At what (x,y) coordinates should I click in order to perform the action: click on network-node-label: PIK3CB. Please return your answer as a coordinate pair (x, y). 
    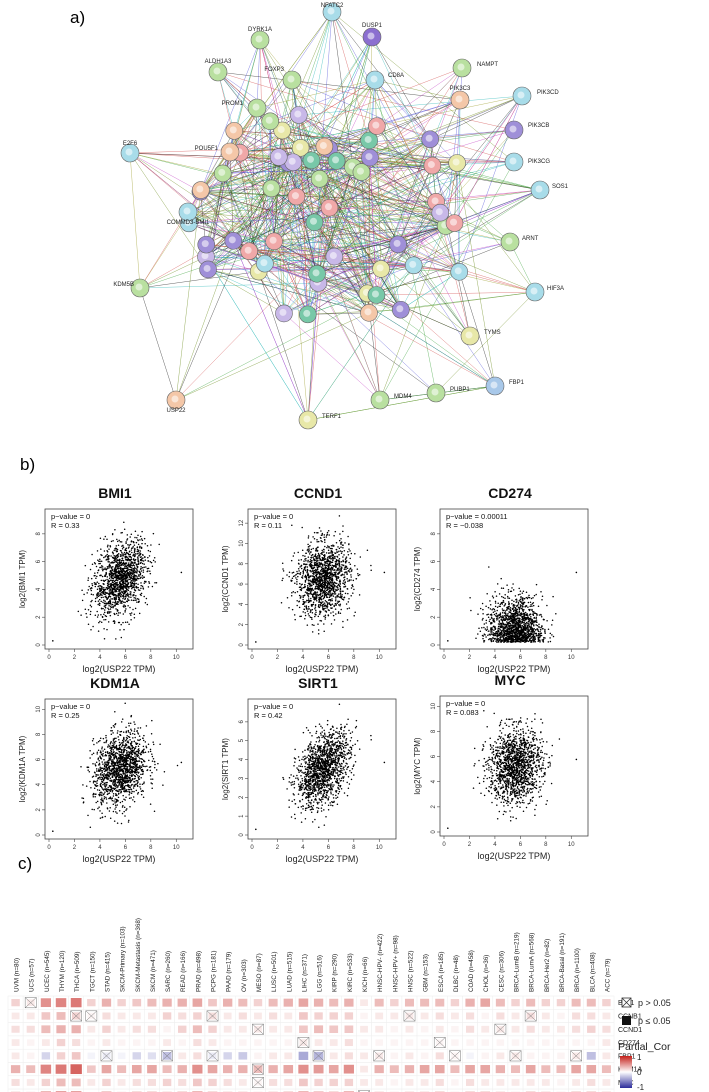
    Looking at the image, I should click on (538, 126).